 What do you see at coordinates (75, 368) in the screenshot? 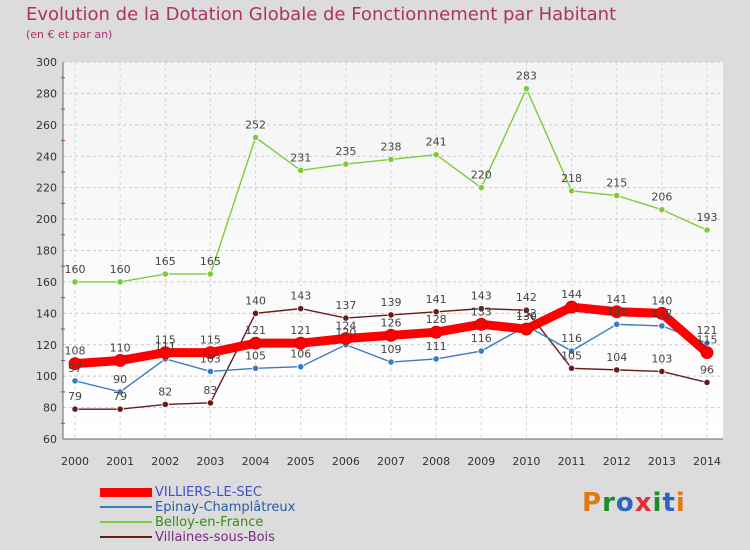
I see `data-label: 97` at bounding box center [75, 368].